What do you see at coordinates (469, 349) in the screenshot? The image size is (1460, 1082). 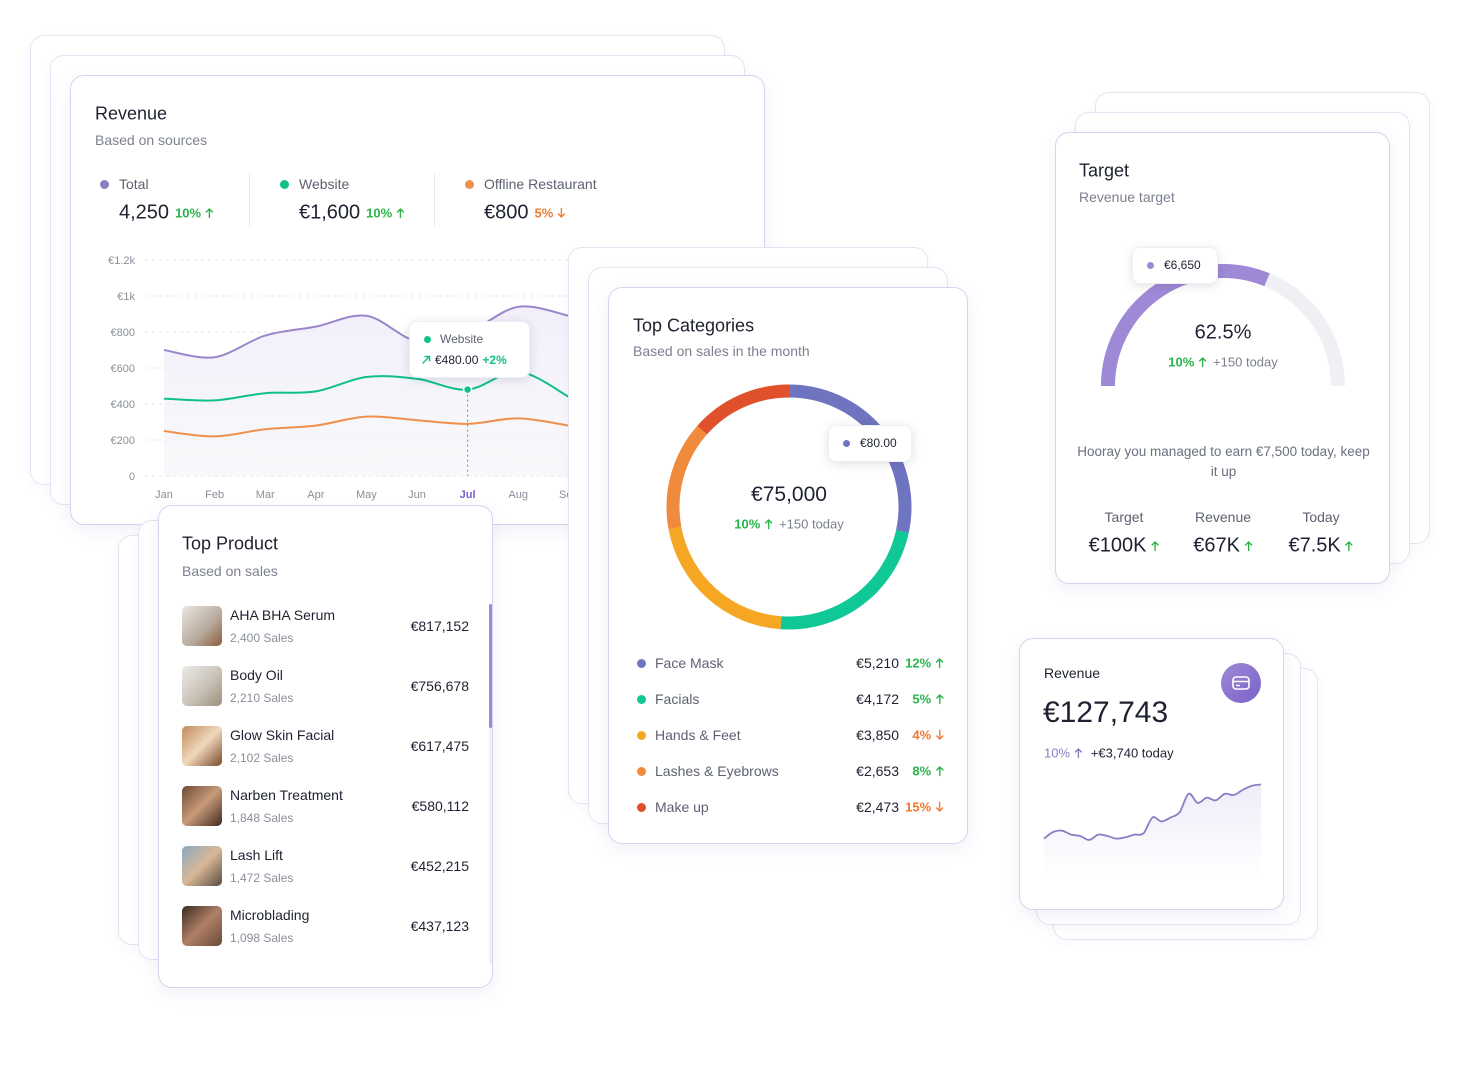 I see `tooltip: Website €480.00 +2%` at bounding box center [469, 349].